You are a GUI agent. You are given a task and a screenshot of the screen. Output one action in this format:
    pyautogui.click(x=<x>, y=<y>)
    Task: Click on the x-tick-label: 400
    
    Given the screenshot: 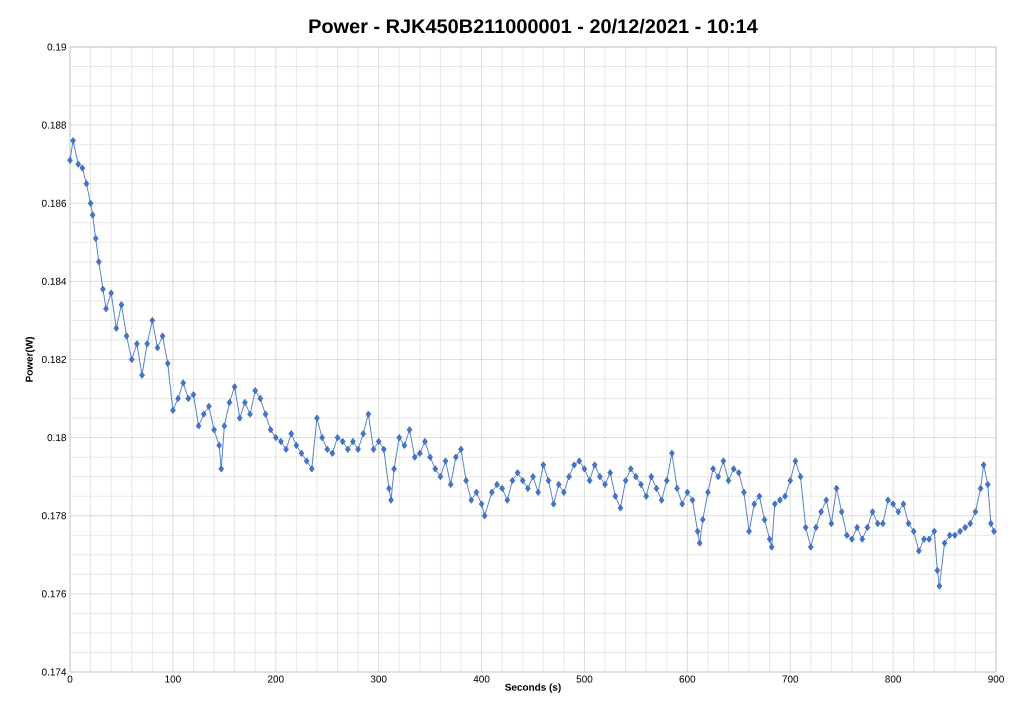 What is the action you would take?
    pyautogui.click(x=481, y=679)
    